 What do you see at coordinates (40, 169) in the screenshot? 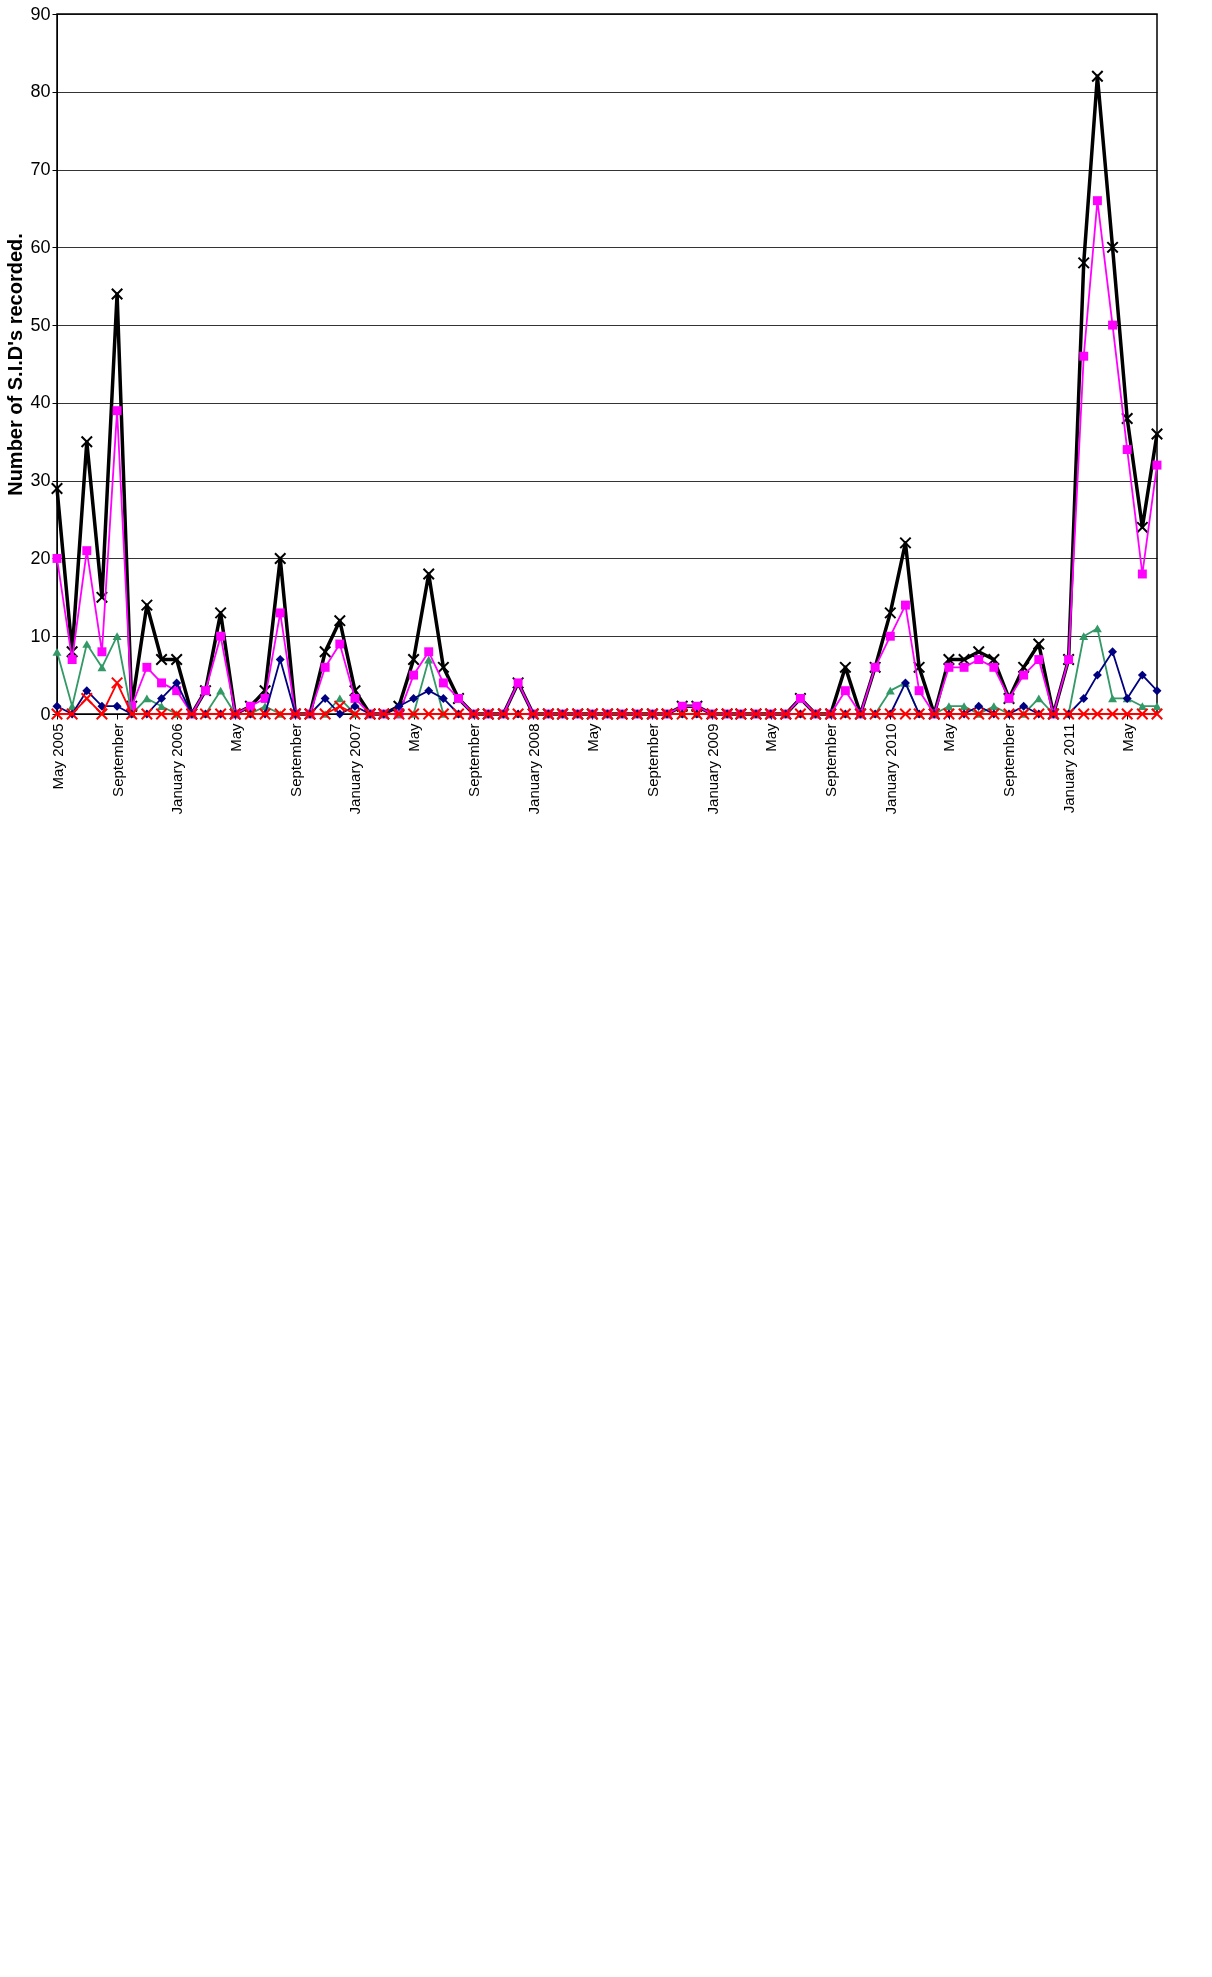
I see `y-tick-label: 70` at bounding box center [40, 169].